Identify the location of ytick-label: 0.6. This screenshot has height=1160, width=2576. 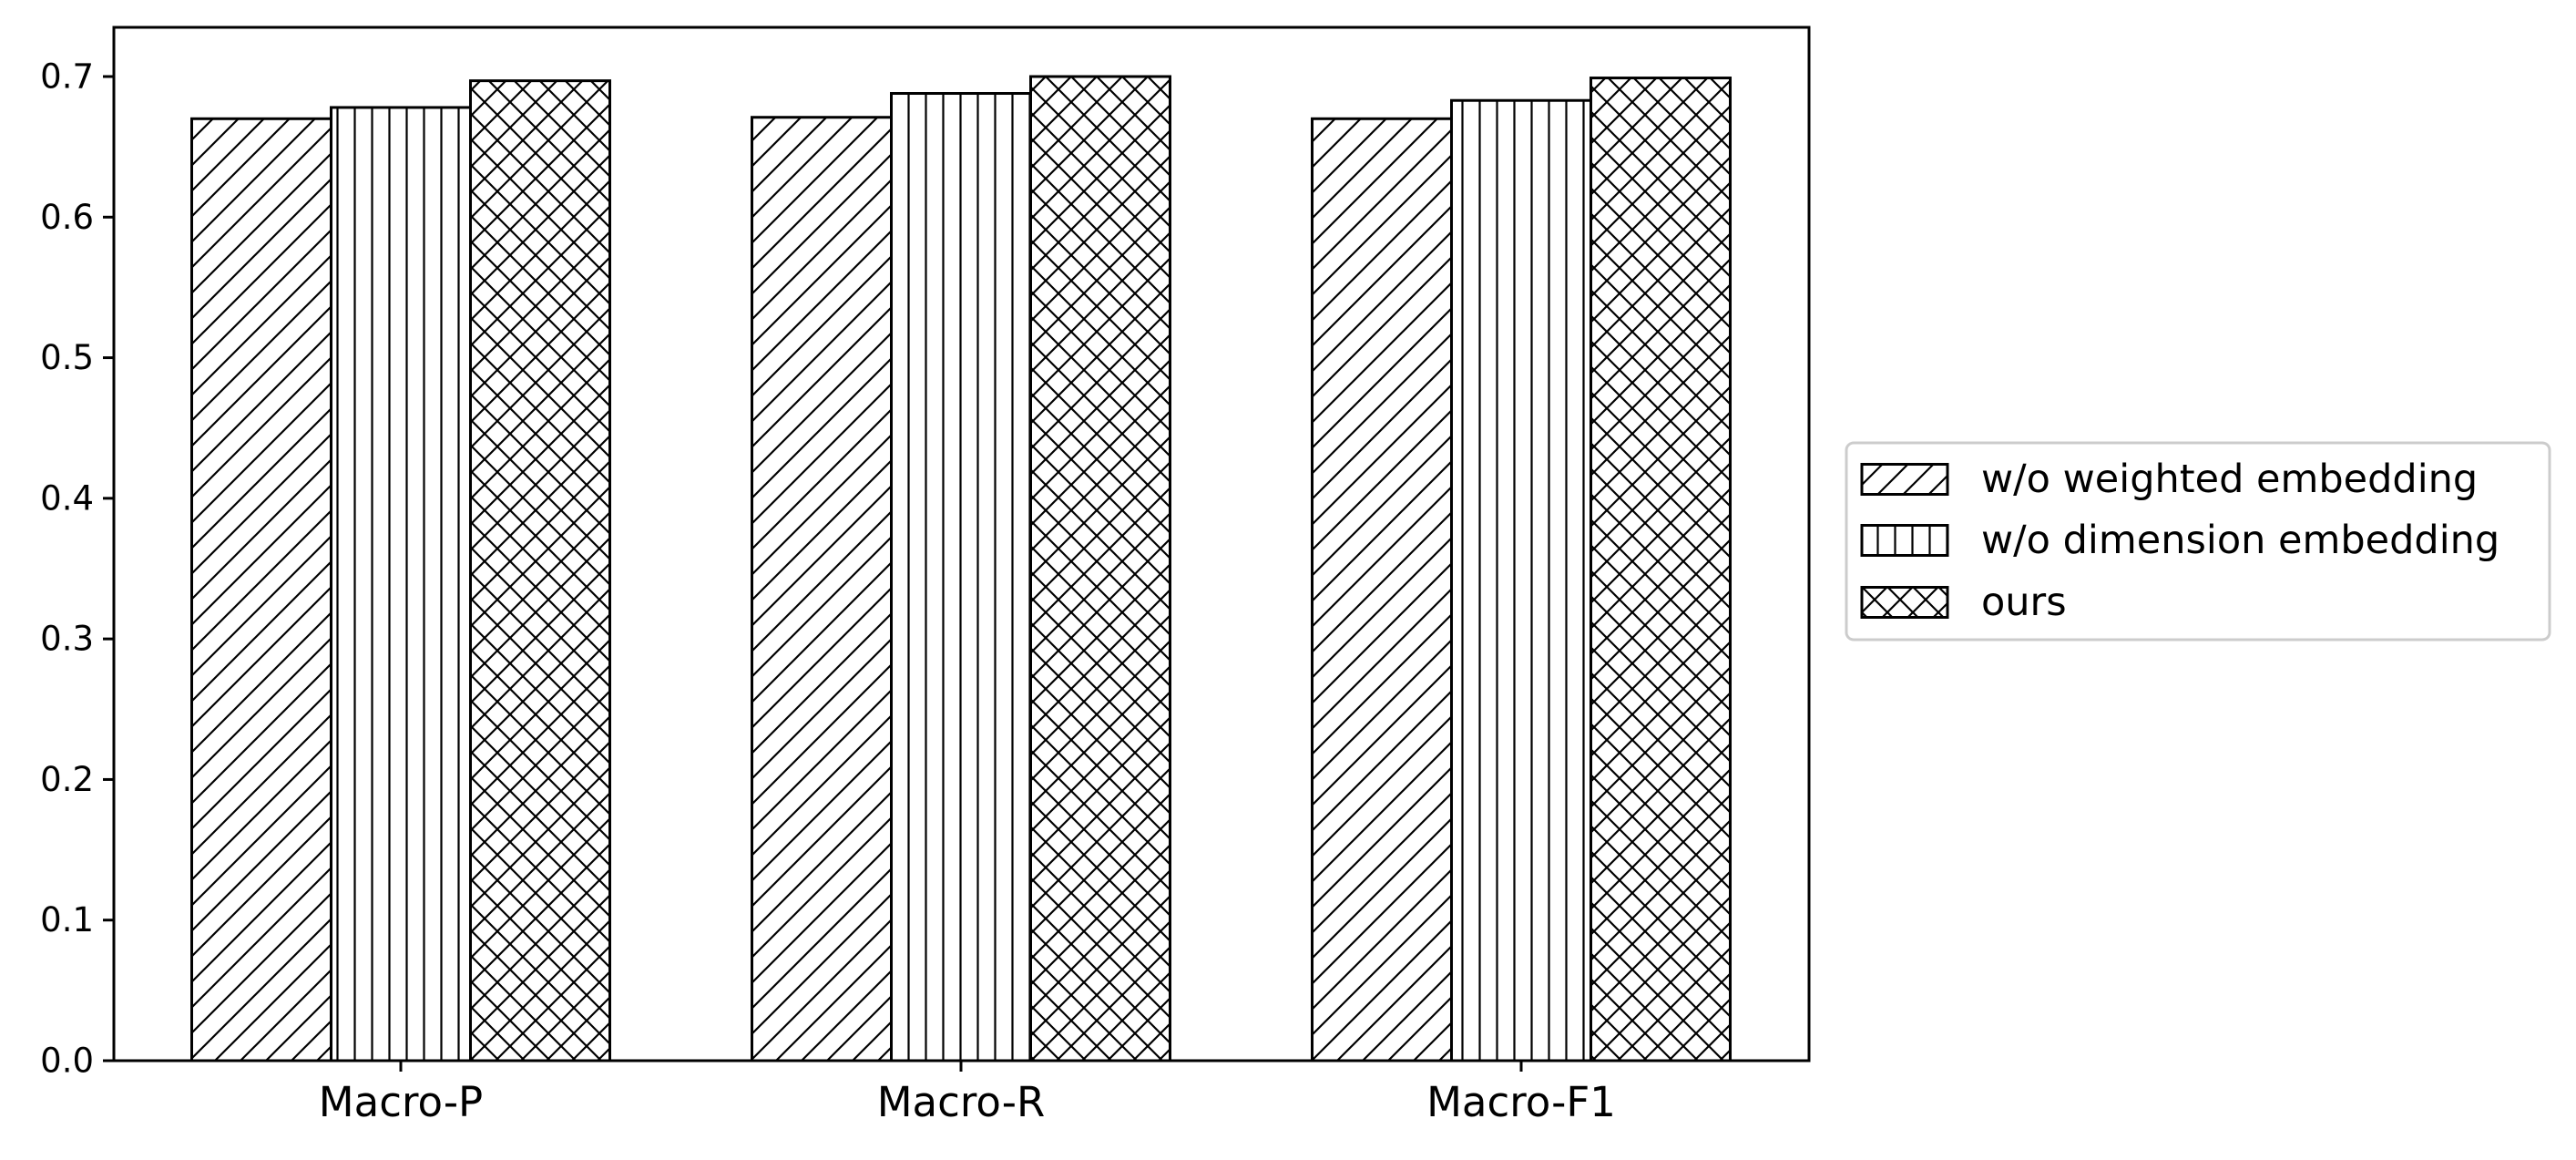
(67, 217).